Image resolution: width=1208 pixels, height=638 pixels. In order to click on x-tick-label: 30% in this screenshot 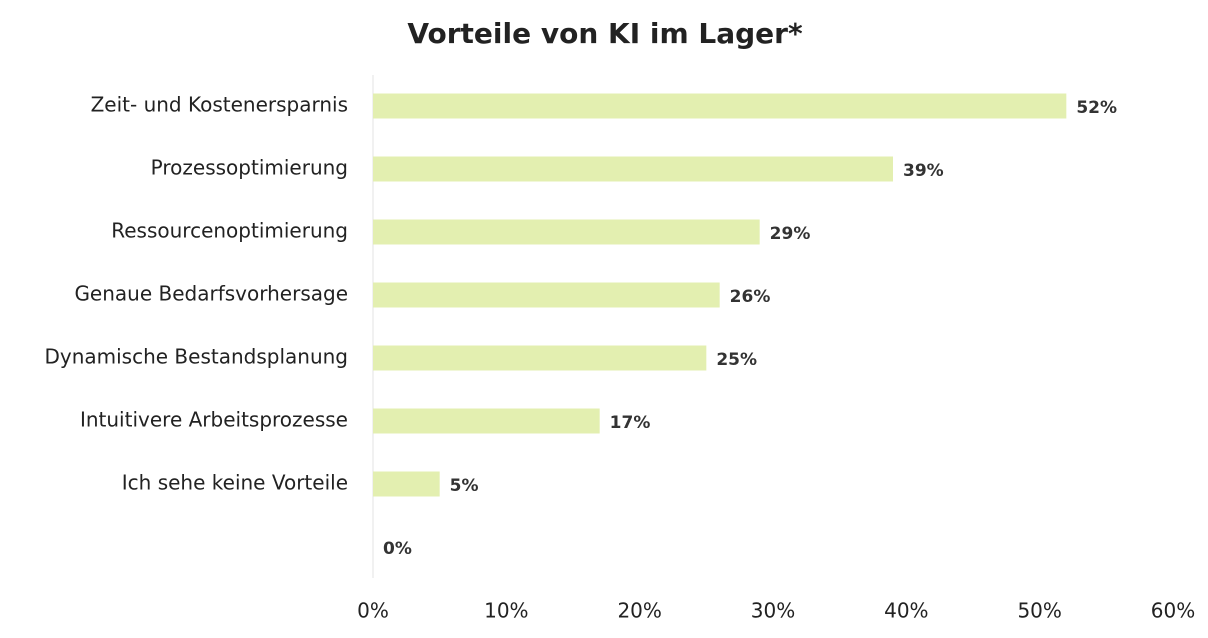, I will do `click(773, 611)`.